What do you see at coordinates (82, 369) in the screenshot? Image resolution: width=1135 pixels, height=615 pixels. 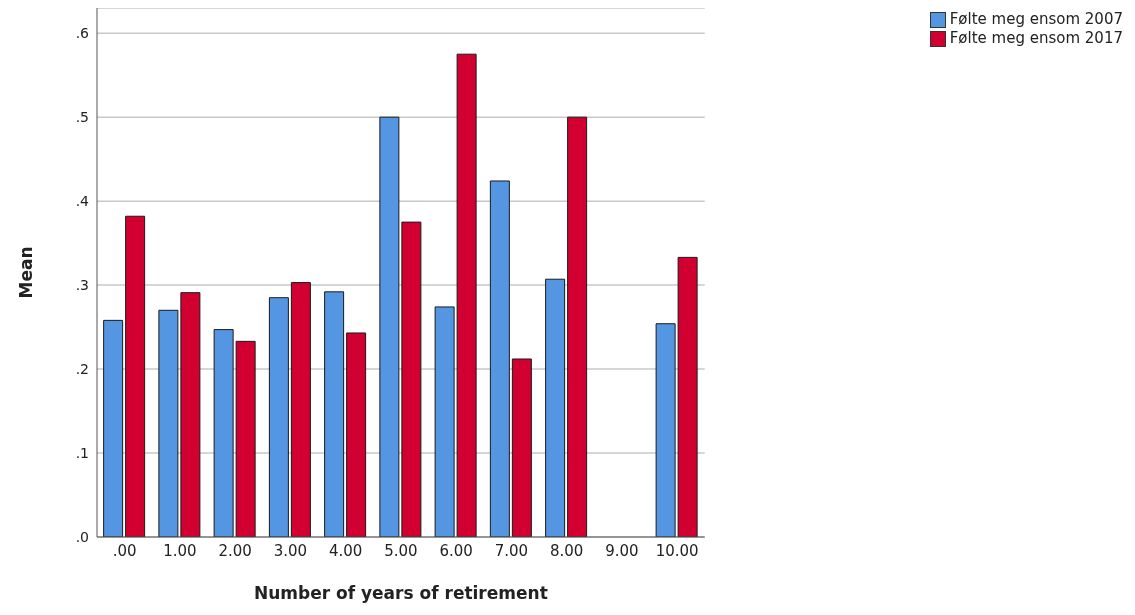 I see `y-tick-label: .2` at bounding box center [82, 369].